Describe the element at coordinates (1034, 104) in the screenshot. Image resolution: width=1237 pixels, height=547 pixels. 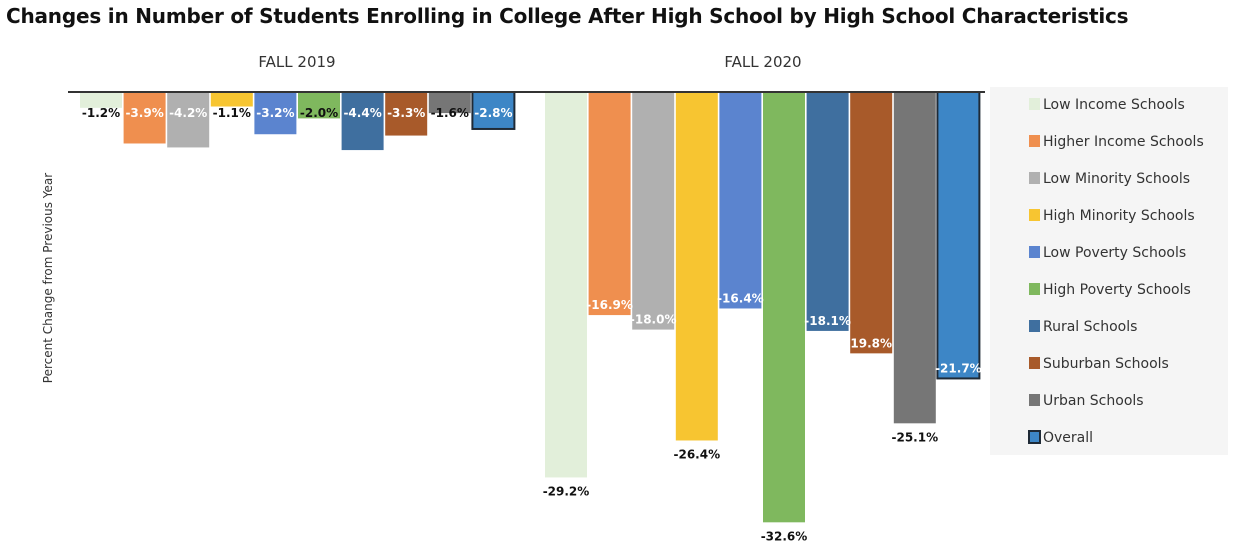
I see `legend-swatch-low-income-schools` at that location.